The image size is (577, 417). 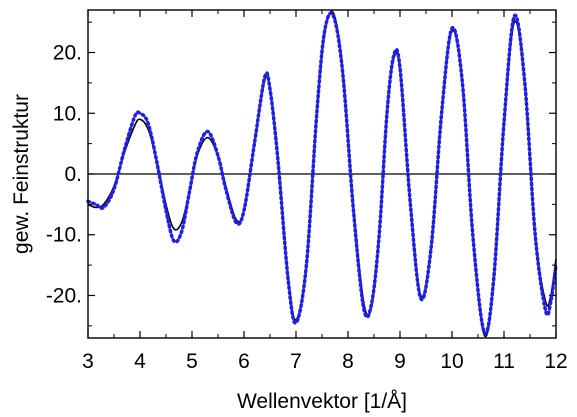 What do you see at coordinates (244, 361) in the screenshot?
I see `x-tick-label: 6` at bounding box center [244, 361].